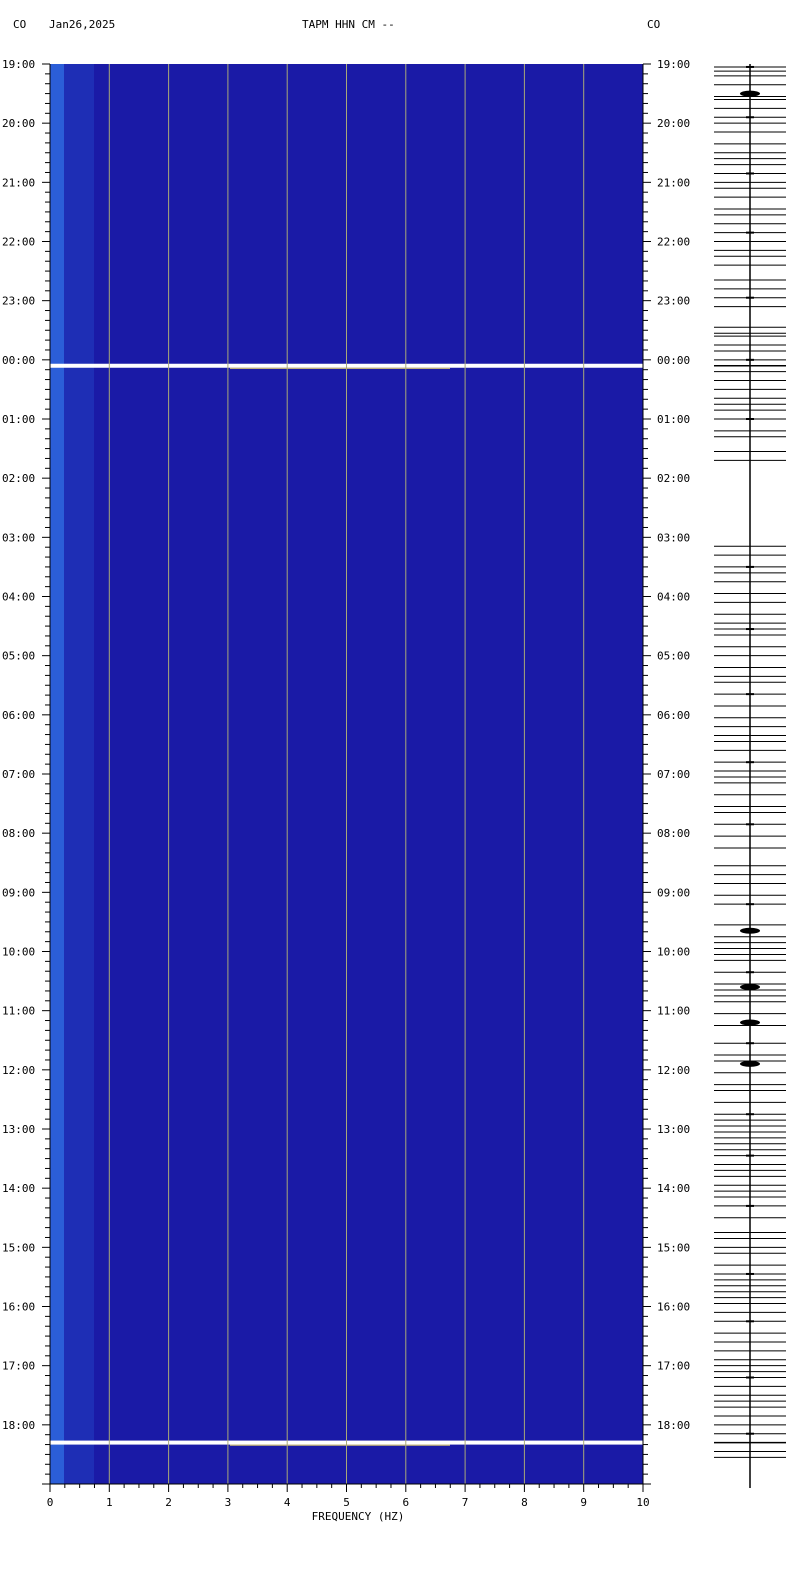 This screenshot has width=802, height=1584. I want to click on y-tick-label-right: 17:00, so click(673, 1366).